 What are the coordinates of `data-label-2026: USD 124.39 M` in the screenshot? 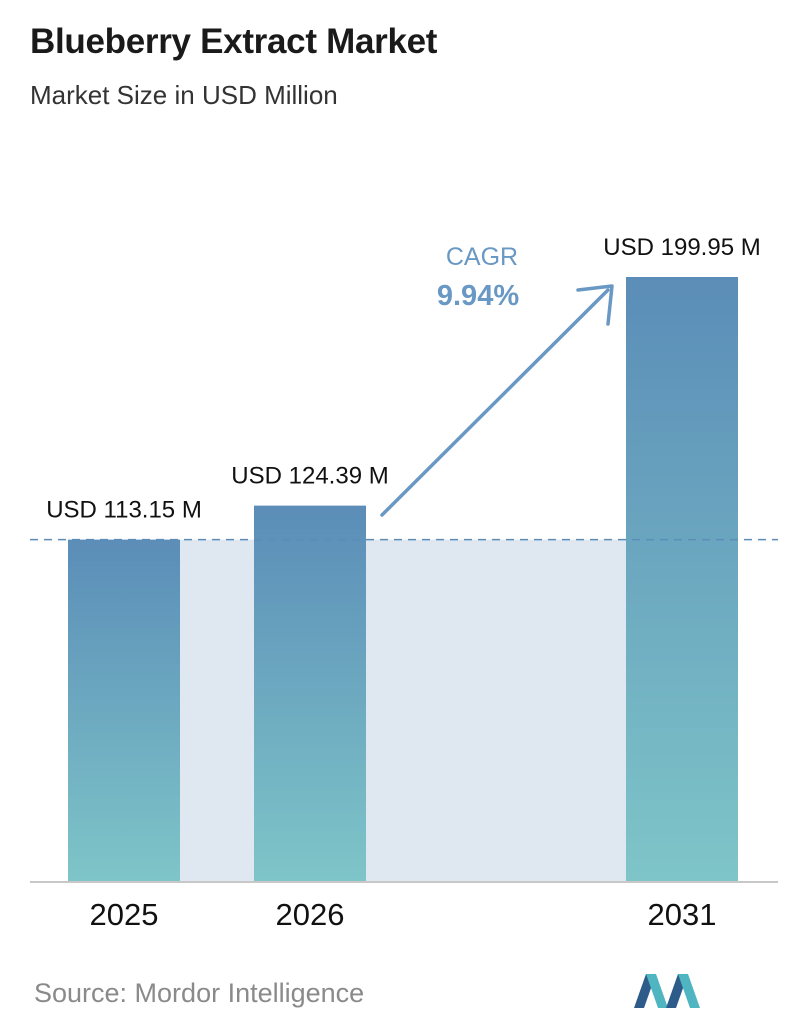 It's located at (309, 476).